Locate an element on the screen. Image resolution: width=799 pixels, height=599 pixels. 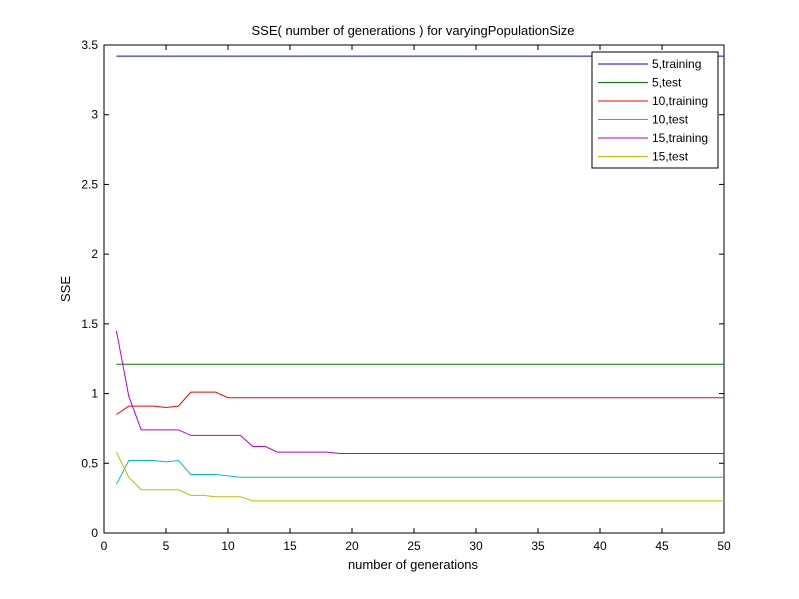
legend-label-15-test: 15,test is located at coordinates (670, 157).